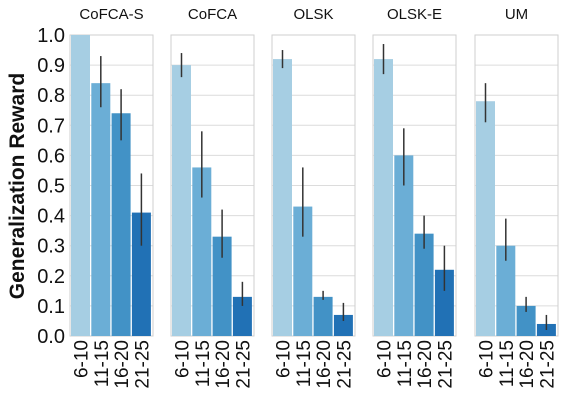 Image resolution: width=565 pixels, height=403 pixels. What do you see at coordinates (313, 14) in the screenshot?
I see `facet-title: OLSK` at bounding box center [313, 14].